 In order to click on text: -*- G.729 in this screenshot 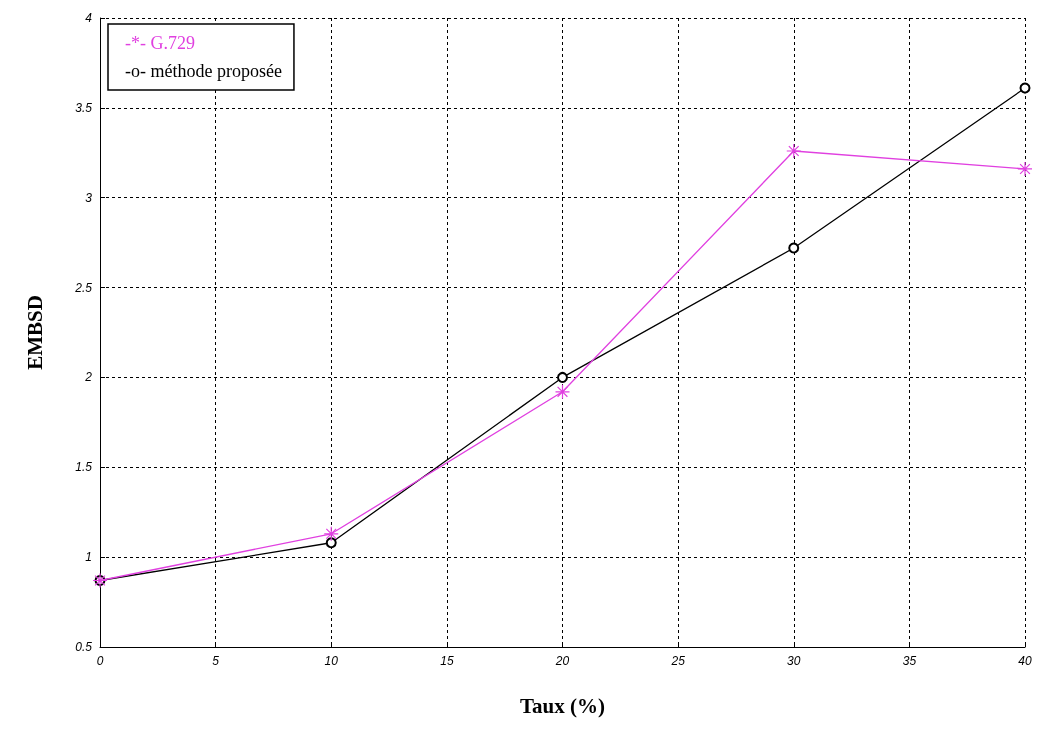, I will do `click(160, 43)`.